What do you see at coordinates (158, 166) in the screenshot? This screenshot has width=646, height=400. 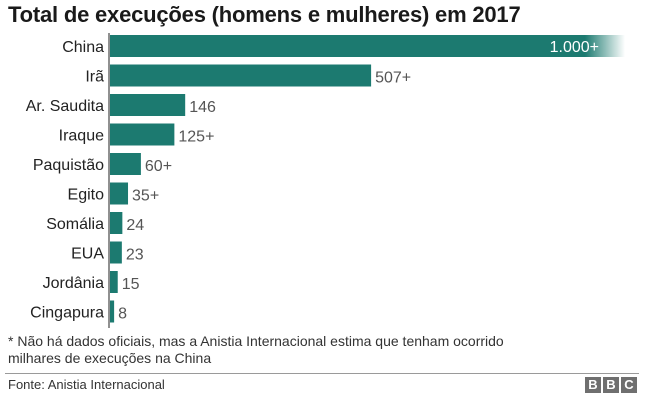 I see `value-label-paquistao: 60+` at bounding box center [158, 166].